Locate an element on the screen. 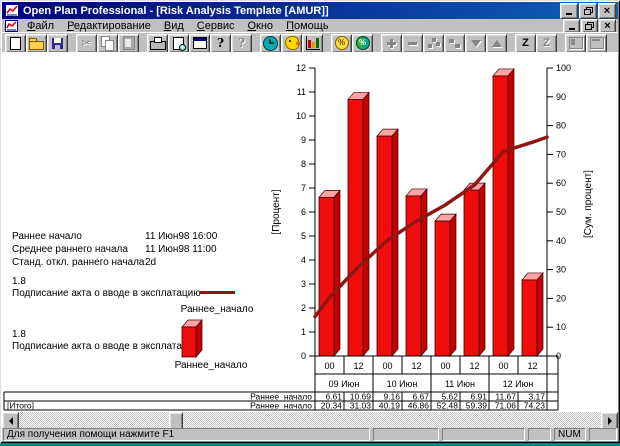 The image size is (620, 446). left-tick-label: 11 is located at coordinates (301, 92).